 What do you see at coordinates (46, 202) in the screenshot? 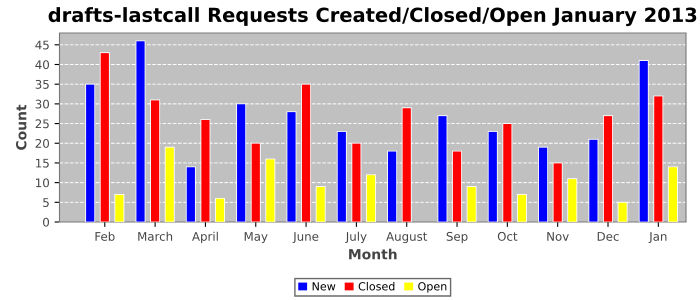
I see `y-tick-label: 5` at bounding box center [46, 202].